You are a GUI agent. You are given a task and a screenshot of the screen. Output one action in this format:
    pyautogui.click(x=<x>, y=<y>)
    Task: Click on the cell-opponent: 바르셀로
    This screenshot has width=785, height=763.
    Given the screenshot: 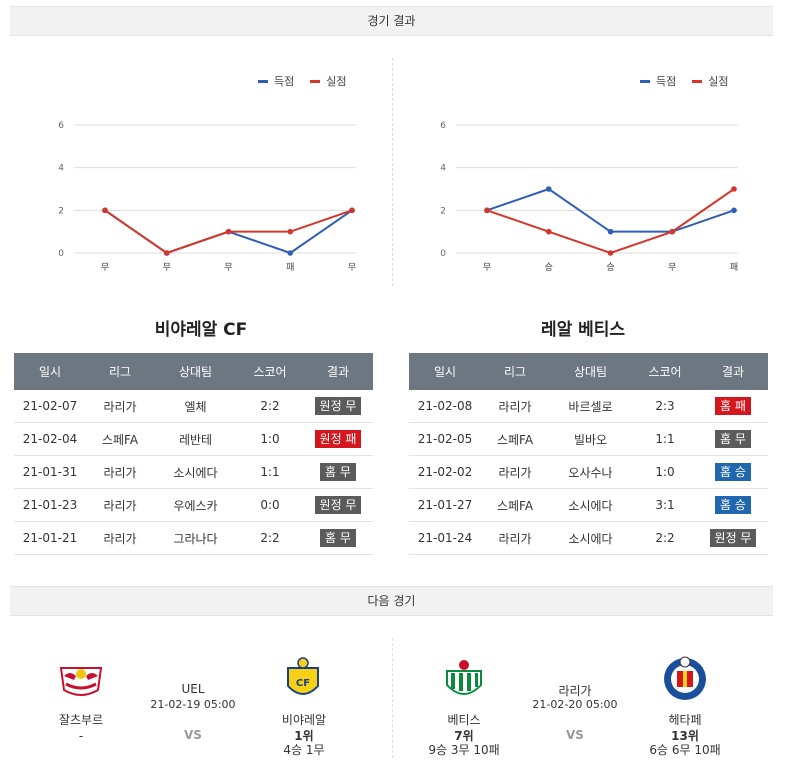 What is the action you would take?
    pyautogui.click(x=590, y=406)
    